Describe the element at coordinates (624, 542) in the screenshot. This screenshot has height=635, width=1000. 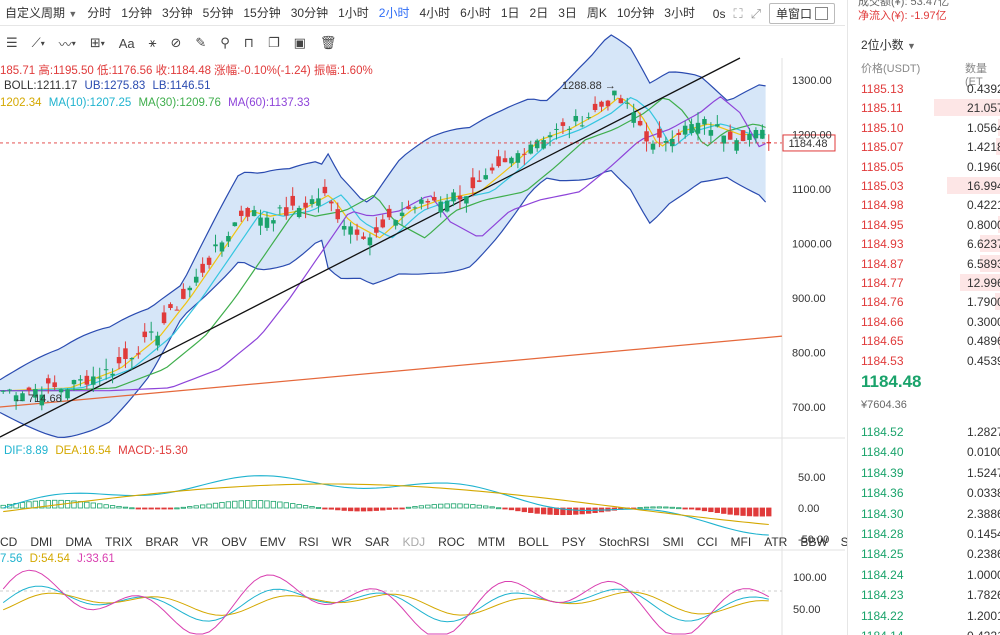
I see `indicator-tab: StochRSI` at that location.